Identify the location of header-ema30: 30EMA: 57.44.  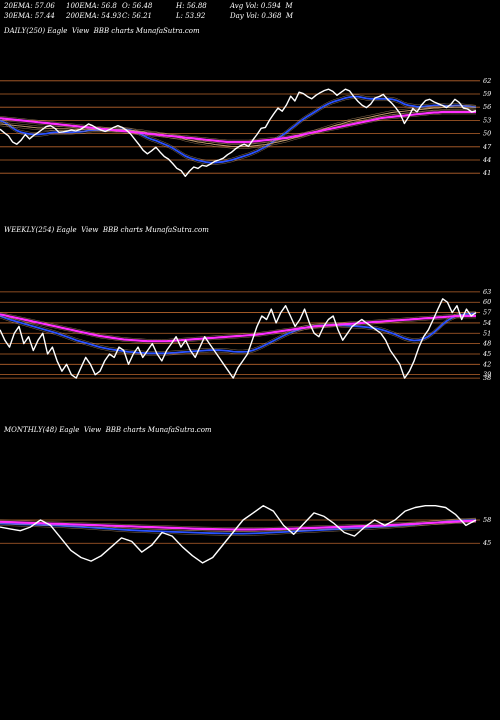
(29, 16).